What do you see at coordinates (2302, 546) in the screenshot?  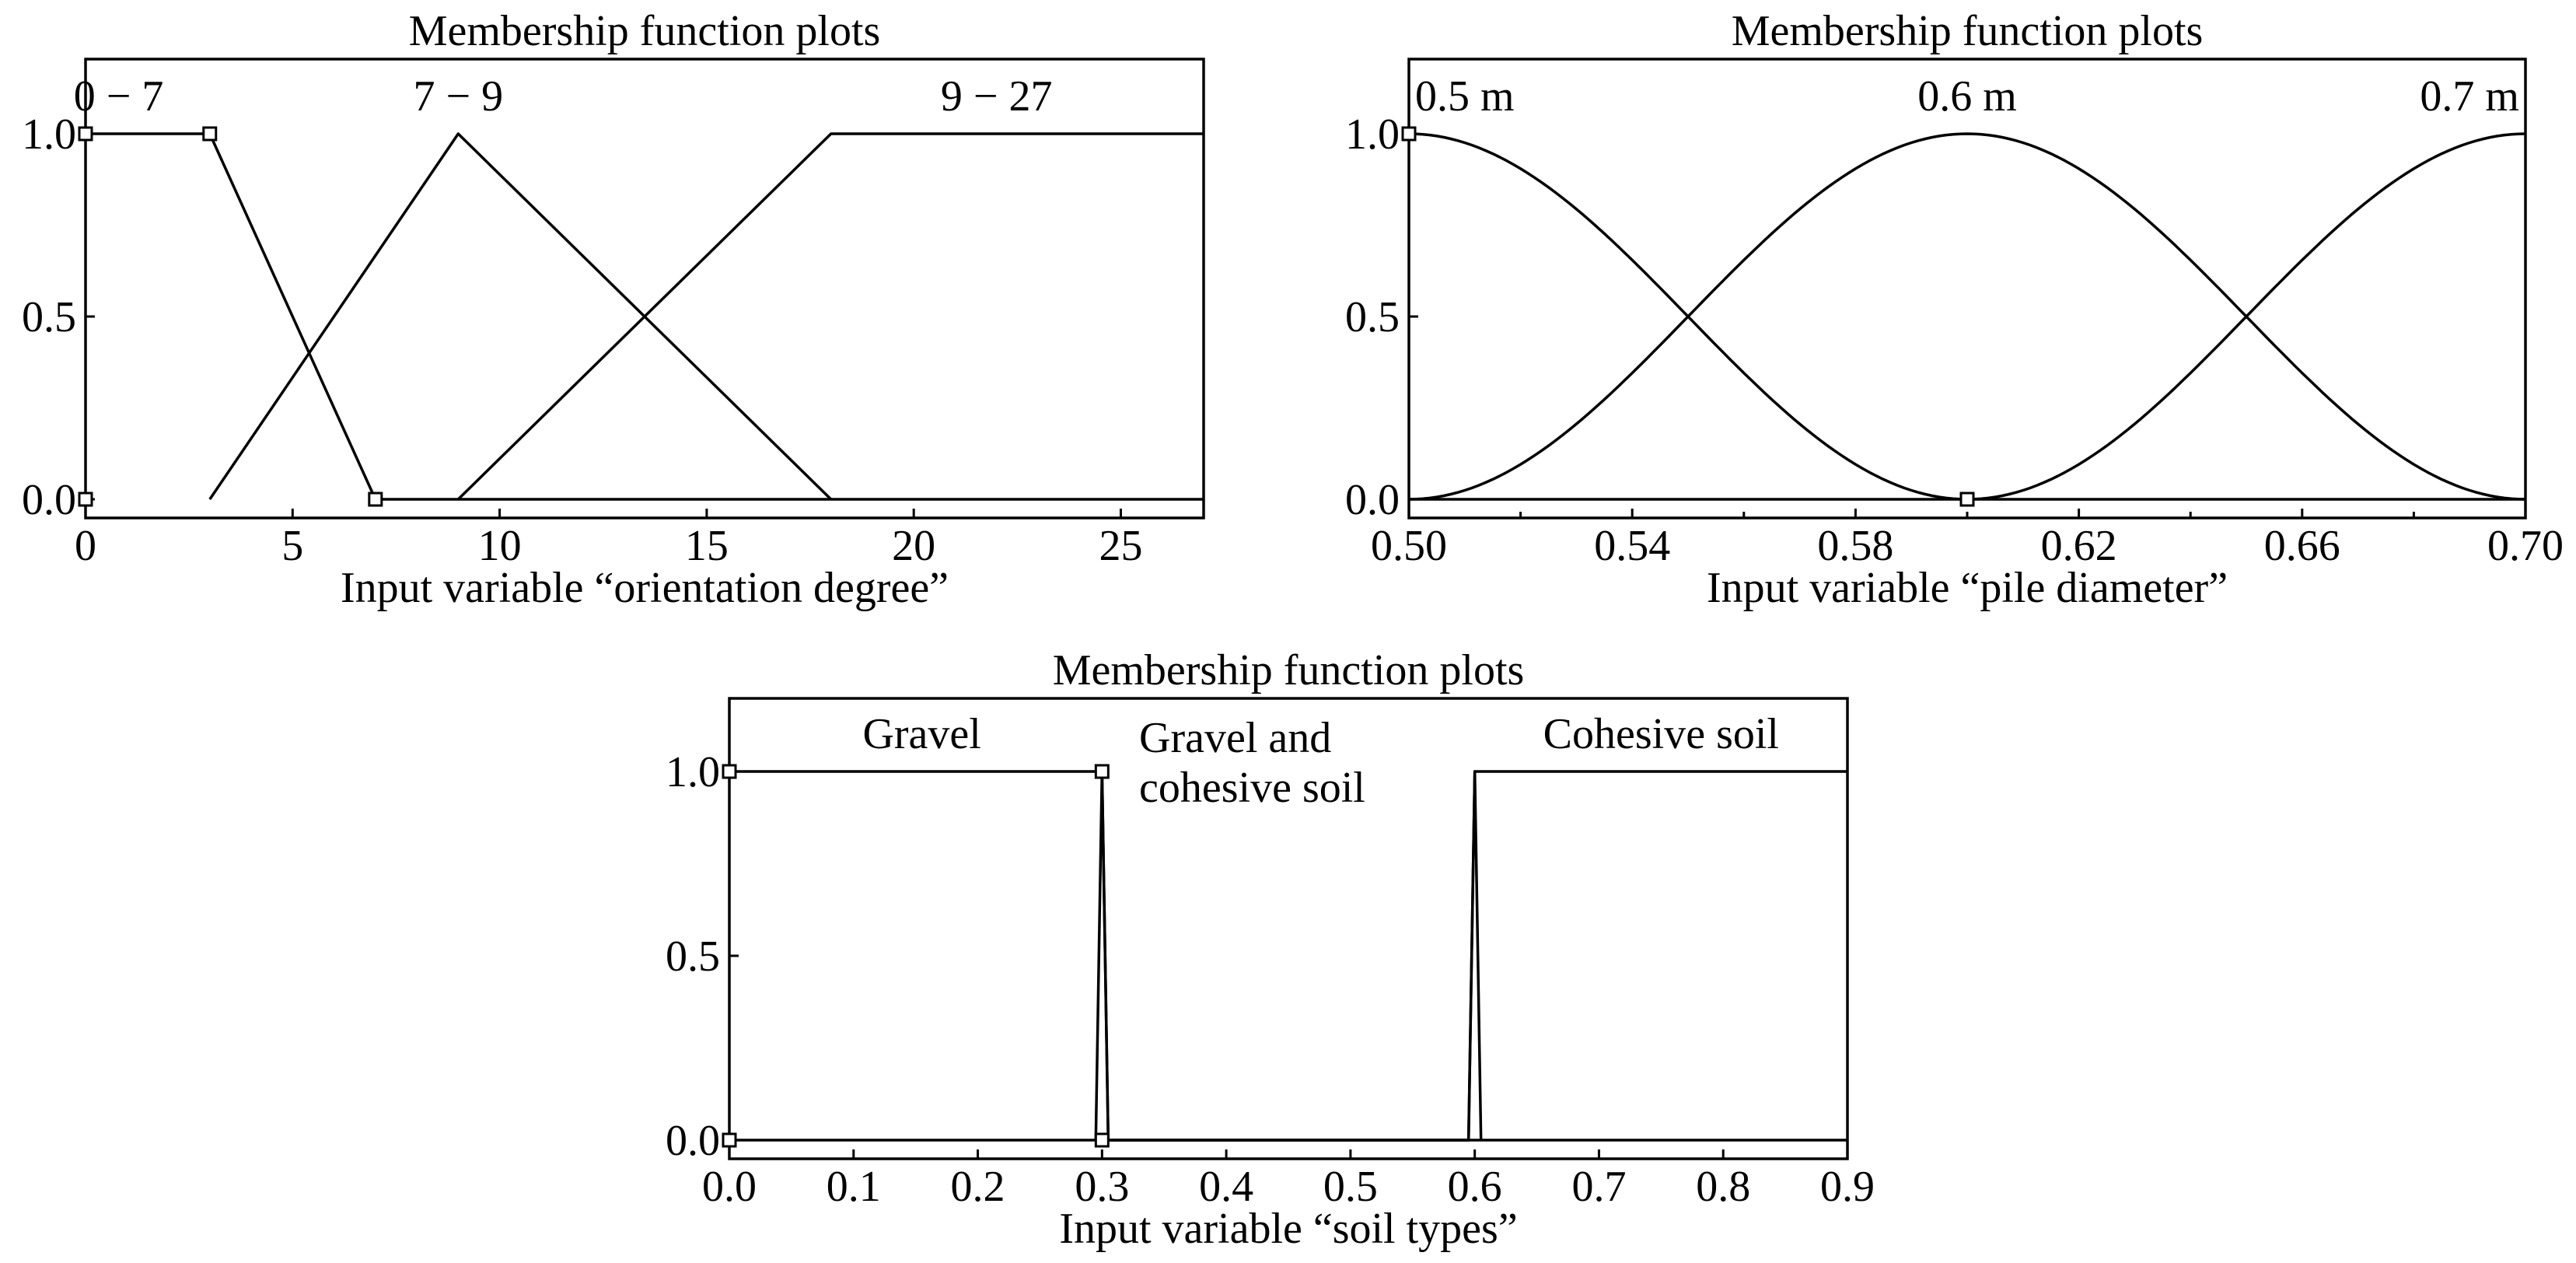 I see `x-tick-label: 0.66` at bounding box center [2302, 546].